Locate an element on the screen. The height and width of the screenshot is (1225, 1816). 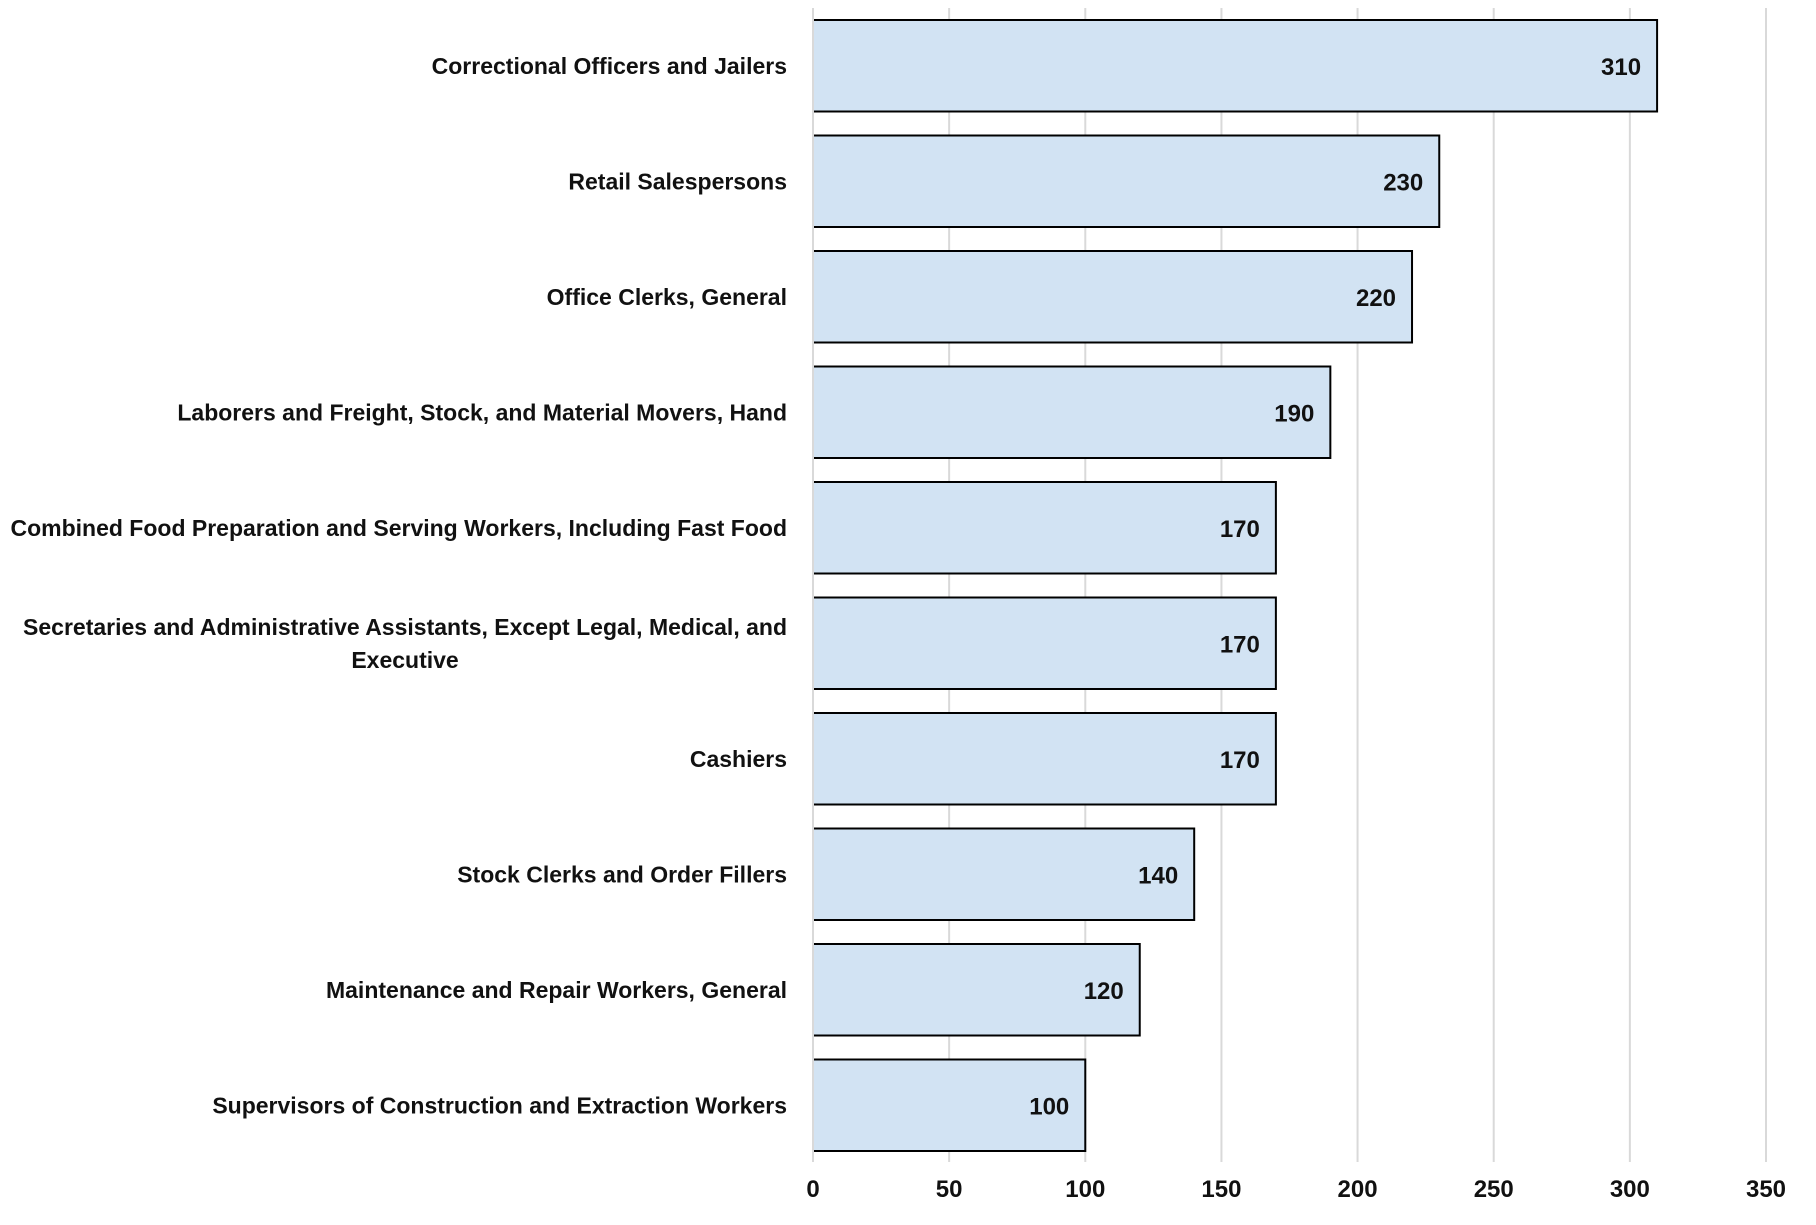
x-tick-label: 250 is located at coordinates (1494, 1189).